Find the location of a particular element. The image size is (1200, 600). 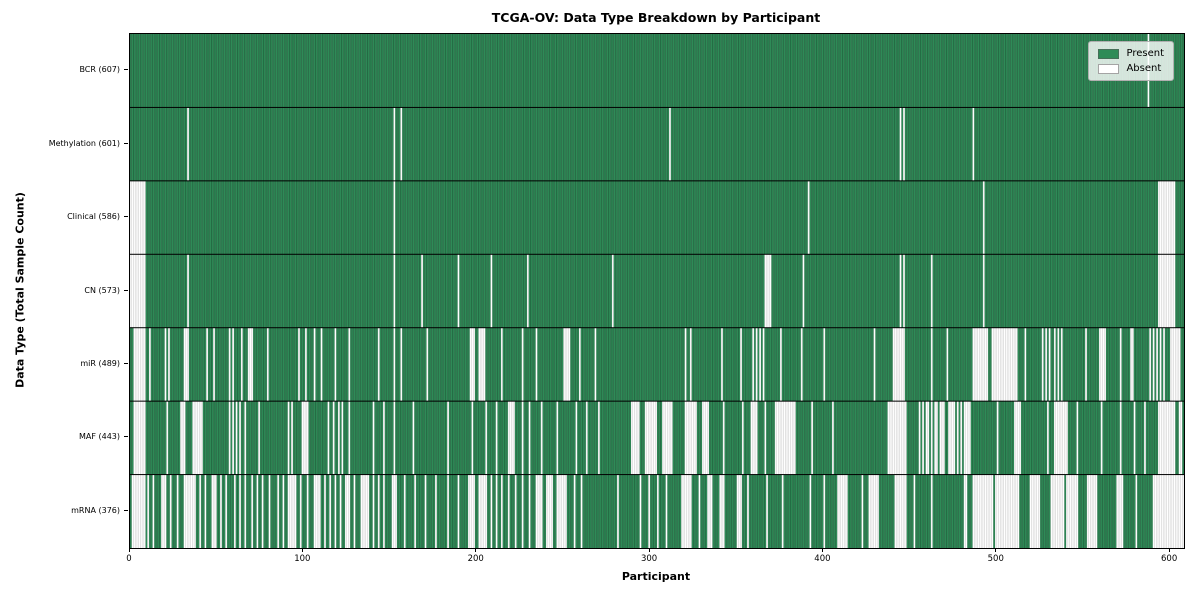

legend-item-absent: Absent is located at coordinates (1131, 68).